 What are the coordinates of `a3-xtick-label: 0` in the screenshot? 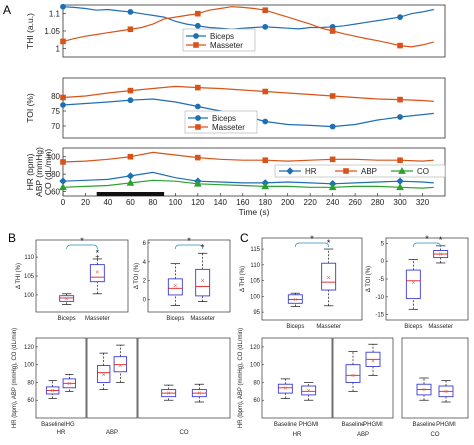 It's located at (63, 202).